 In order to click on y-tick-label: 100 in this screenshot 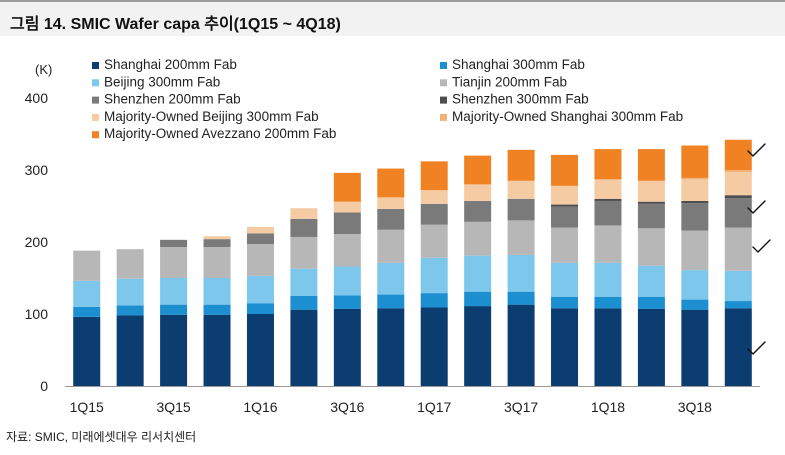, I will do `click(37, 314)`.